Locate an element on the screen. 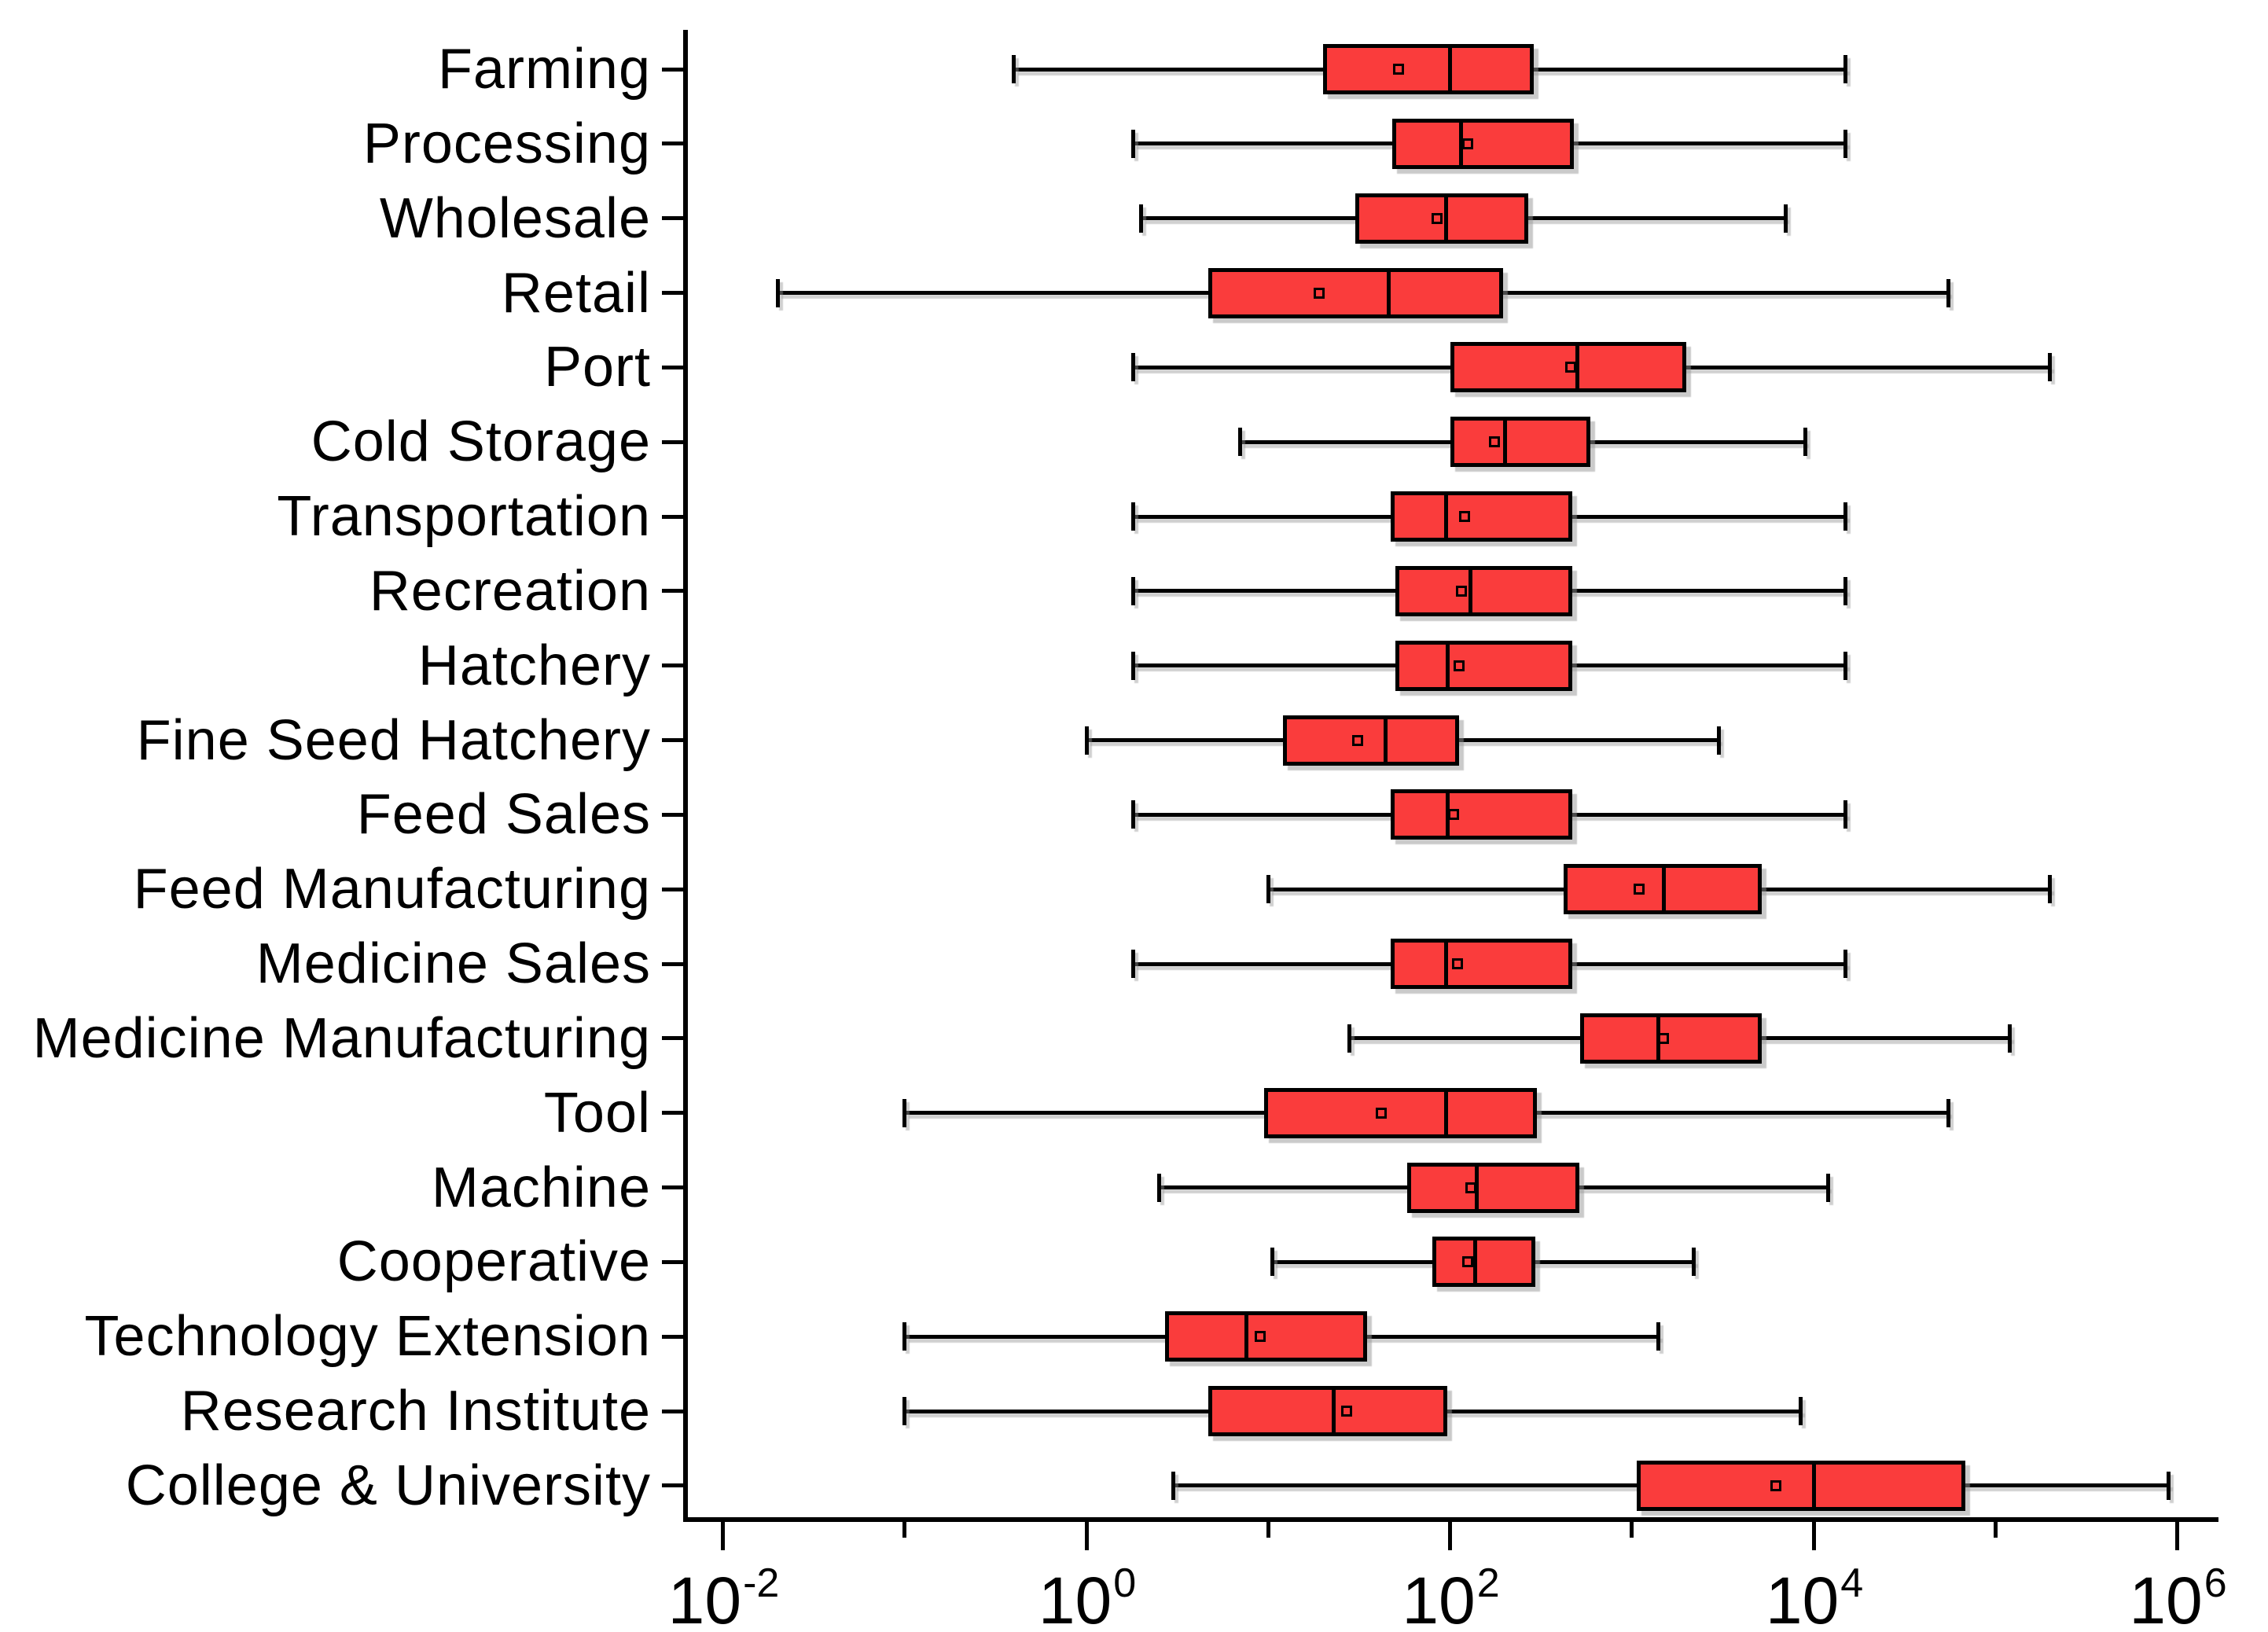 The image size is (2268, 1632). x-tick-label-10e6: 106 is located at coordinates (2177, 1596).